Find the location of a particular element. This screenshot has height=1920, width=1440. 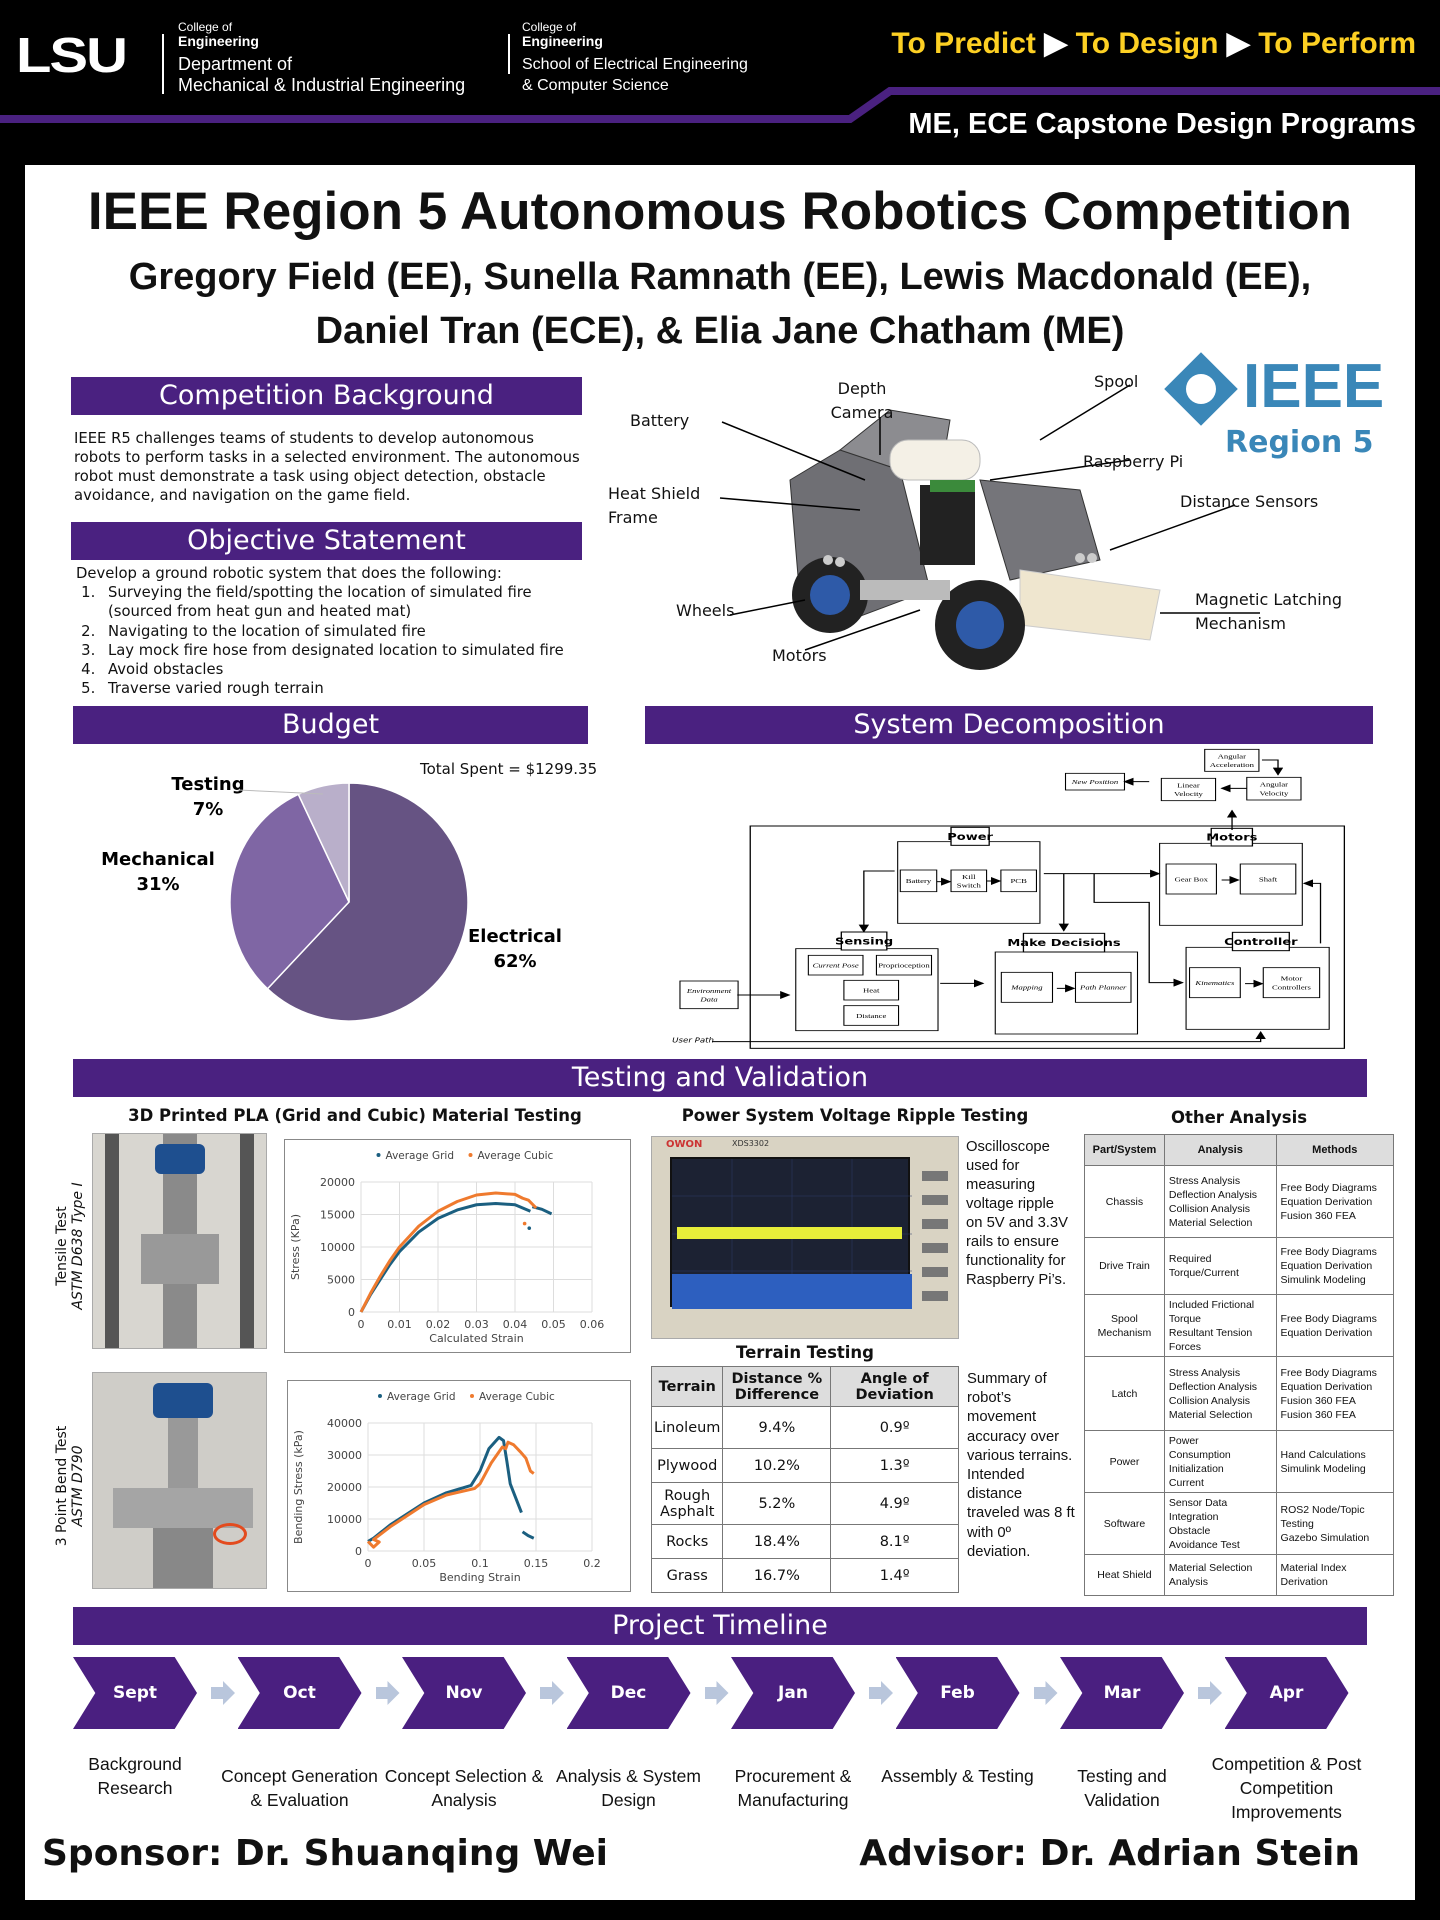

table-header-row: Part/System Analysis Methods is located at coordinates (1239, 1150).